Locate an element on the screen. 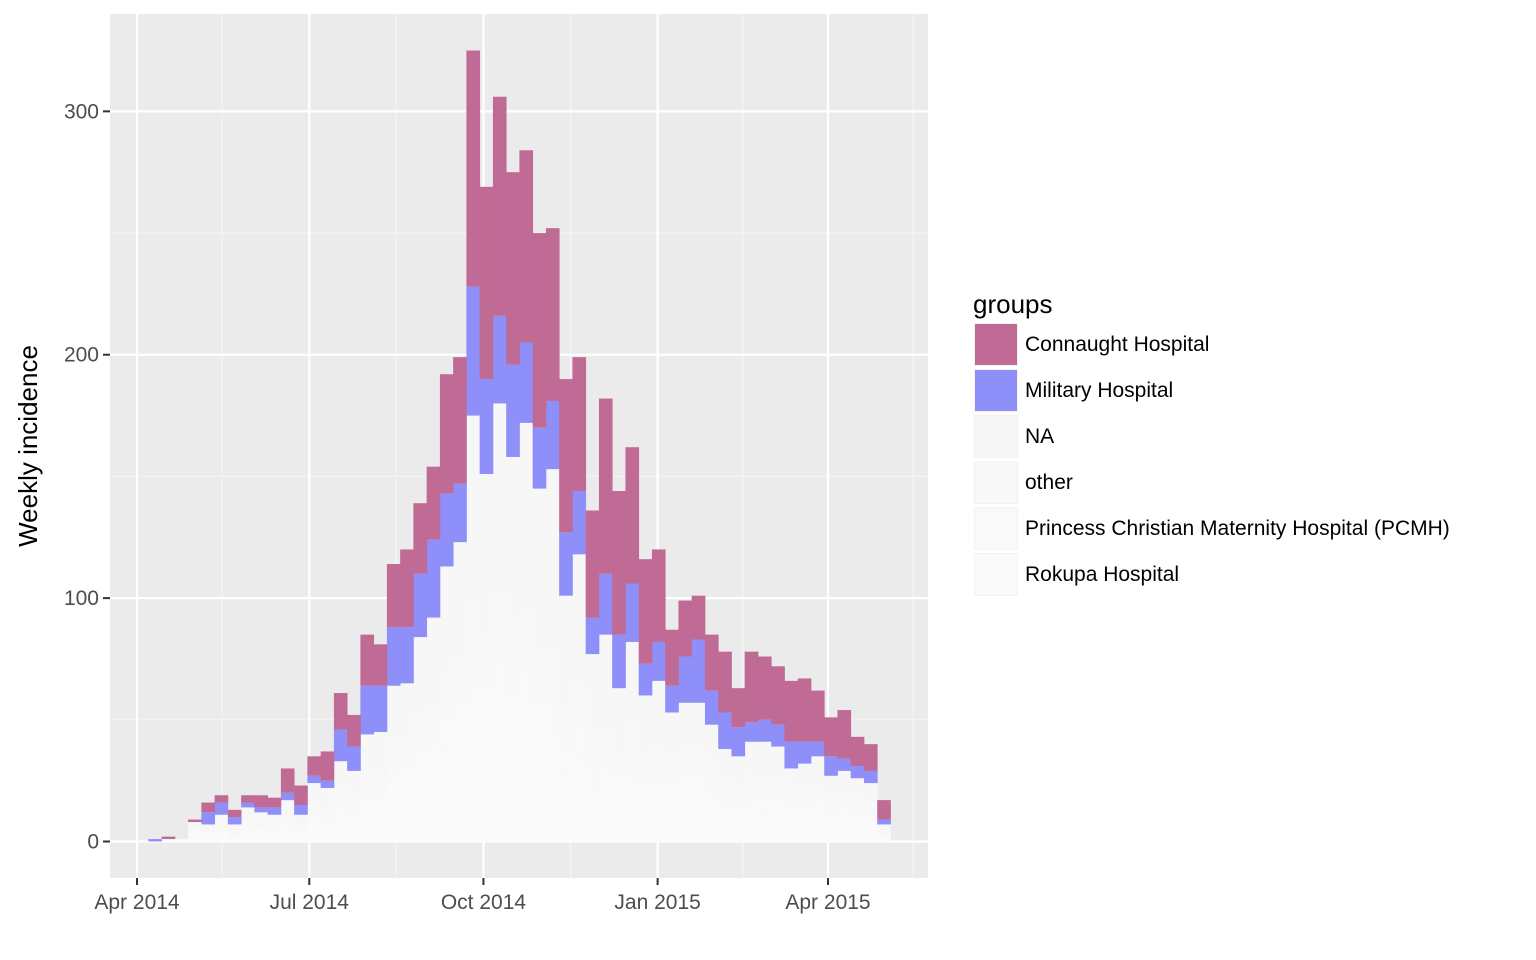 This screenshot has width=1536, height=960. x-tick-label: Oct 2014 is located at coordinates (484, 902).